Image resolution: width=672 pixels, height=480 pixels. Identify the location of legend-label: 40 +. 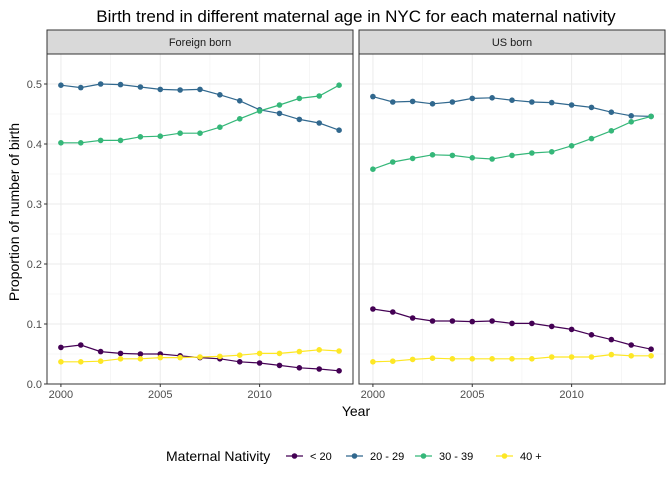
(531, 457).